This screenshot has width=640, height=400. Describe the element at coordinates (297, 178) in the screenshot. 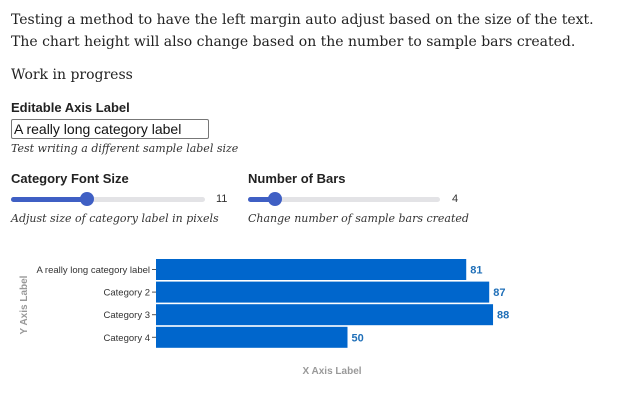

I see `control-label: Number of Bars` at that location.